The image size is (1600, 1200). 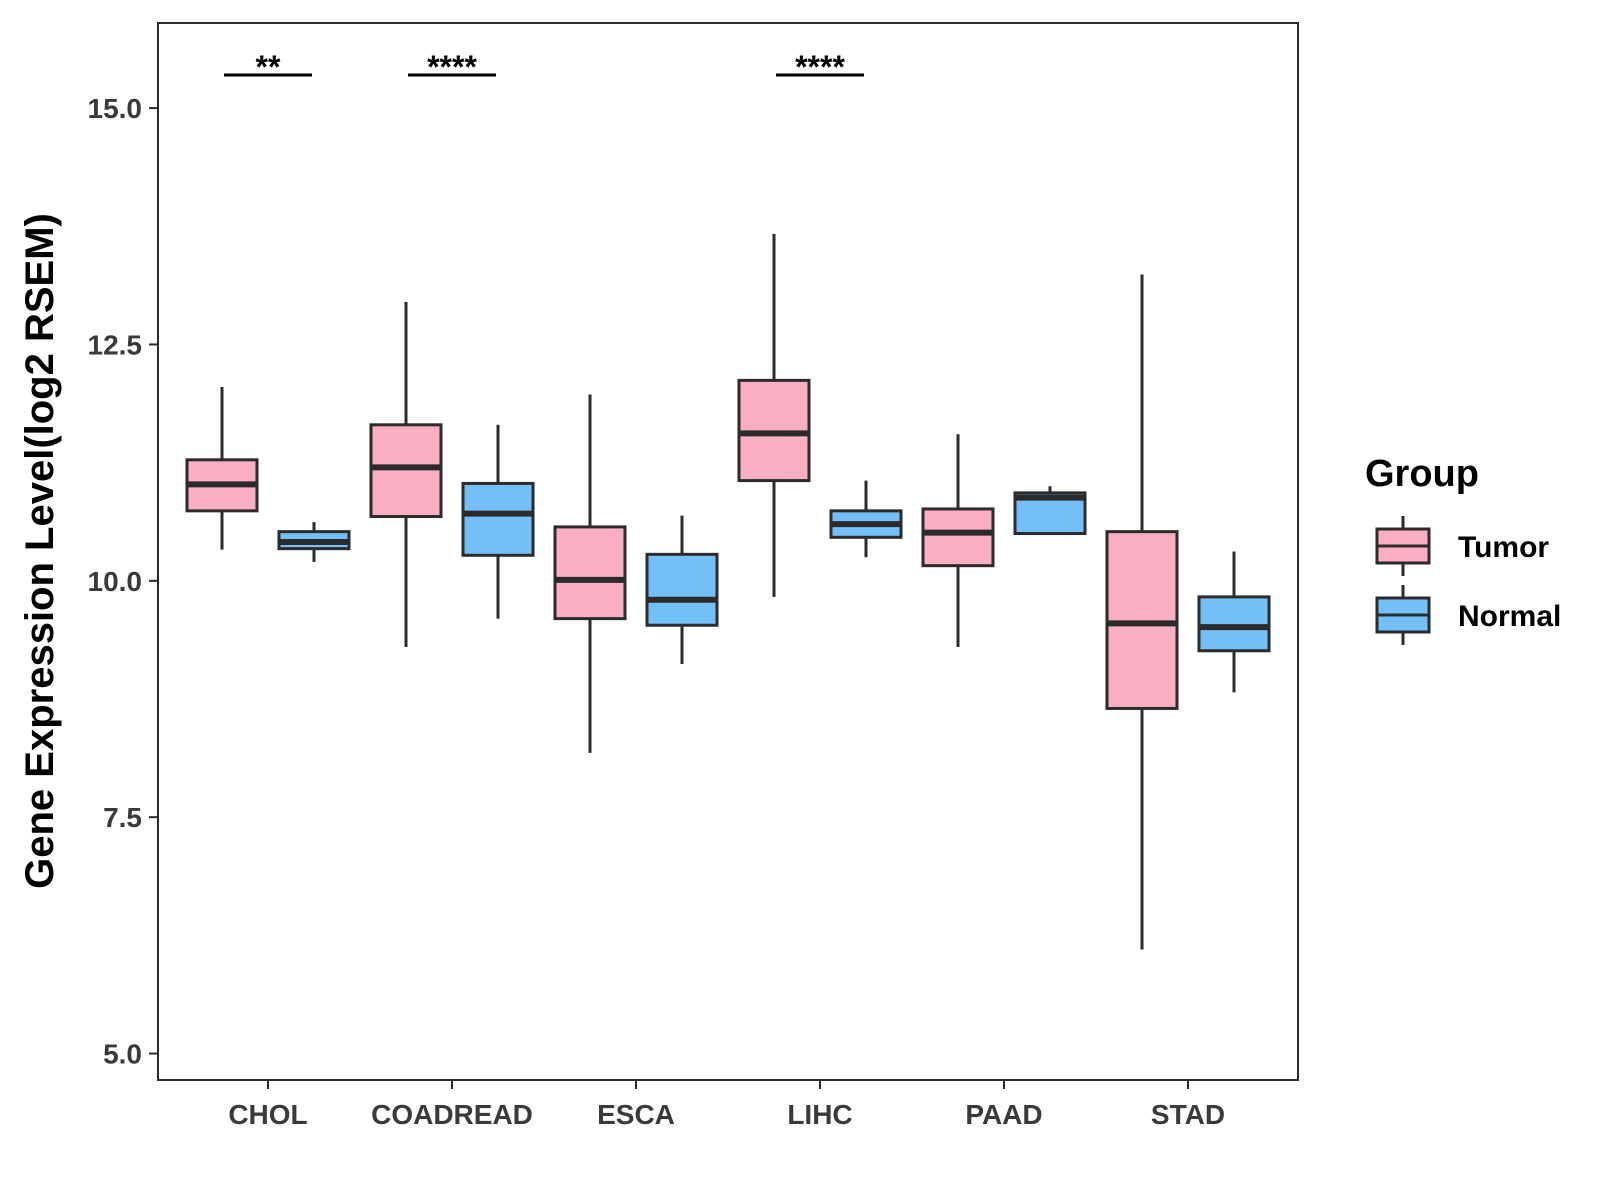 I want to click on y-axis: 5.0 7.5 10.0 12.5 15.0, so click(x=123, y=581).